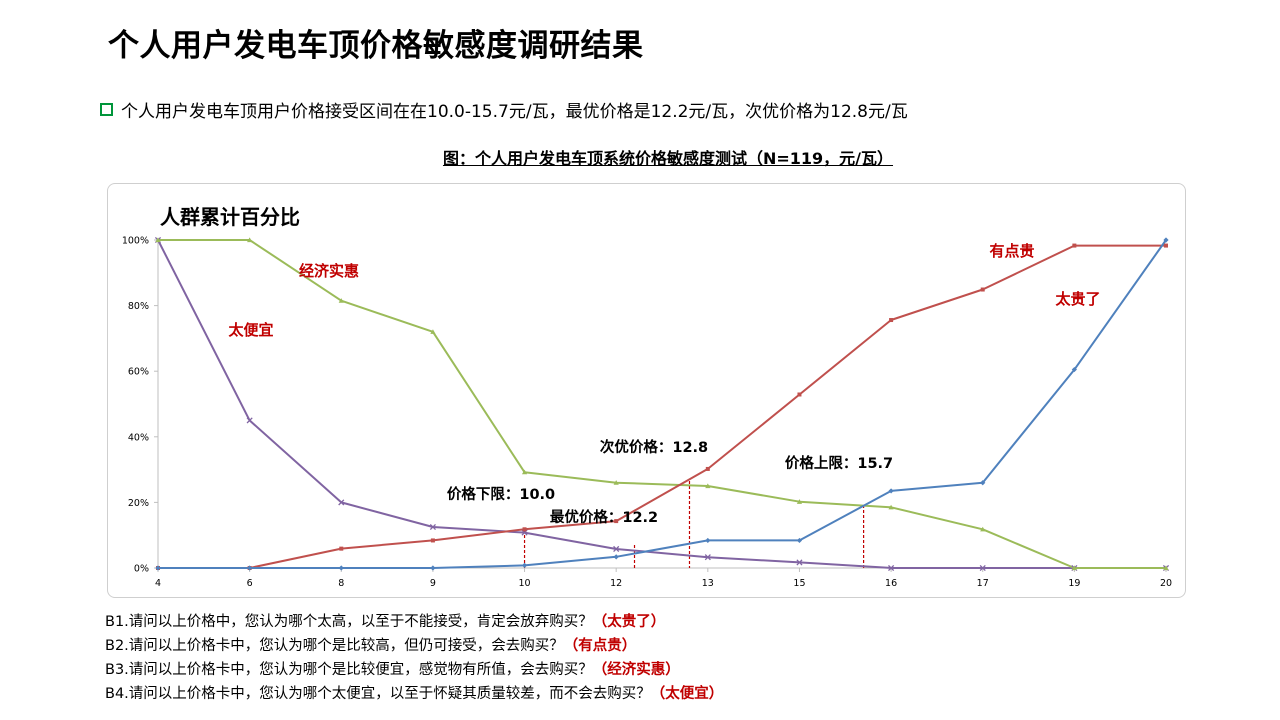  What do you see at coordinates (250, 330) in the screenshot?
I see `series-label: 太便宜` at bounding box center [250, 330].